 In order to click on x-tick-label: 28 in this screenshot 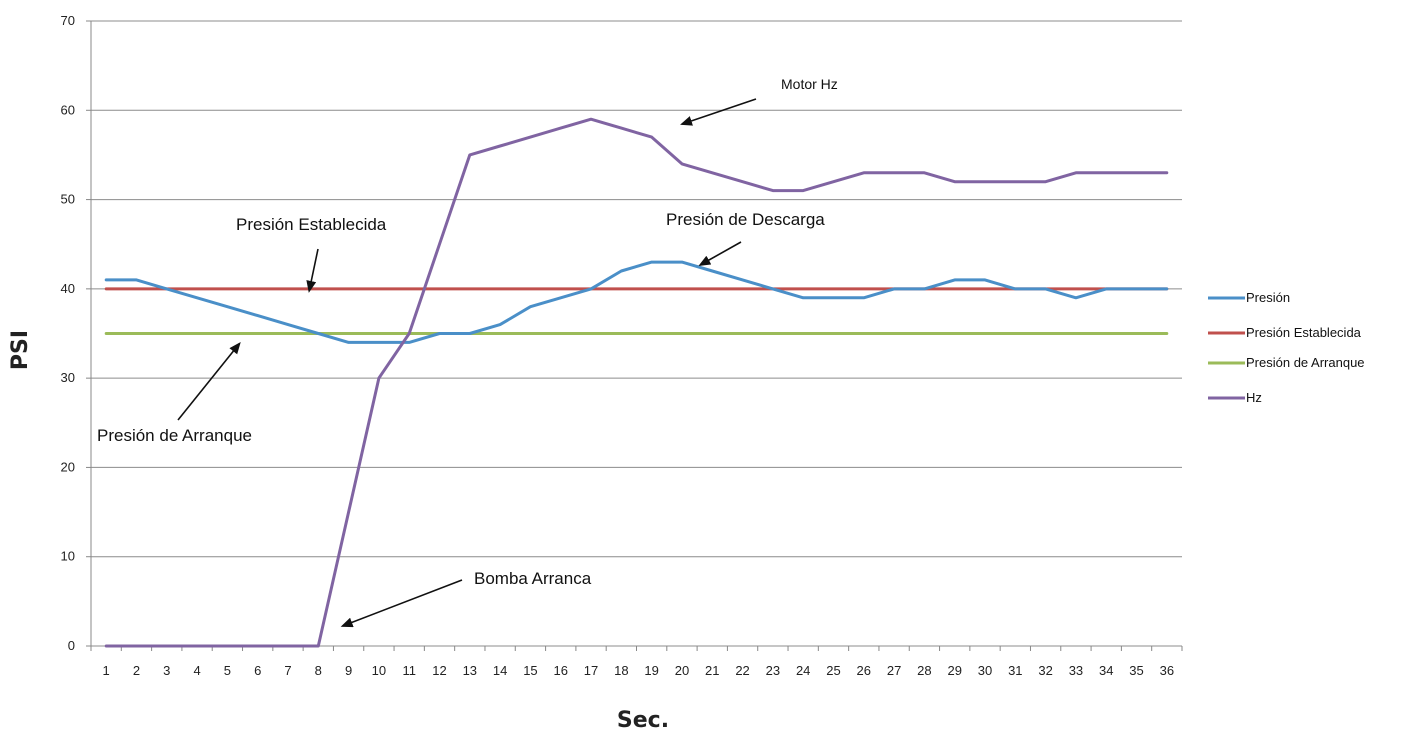, I will do `click(924, 670)`.